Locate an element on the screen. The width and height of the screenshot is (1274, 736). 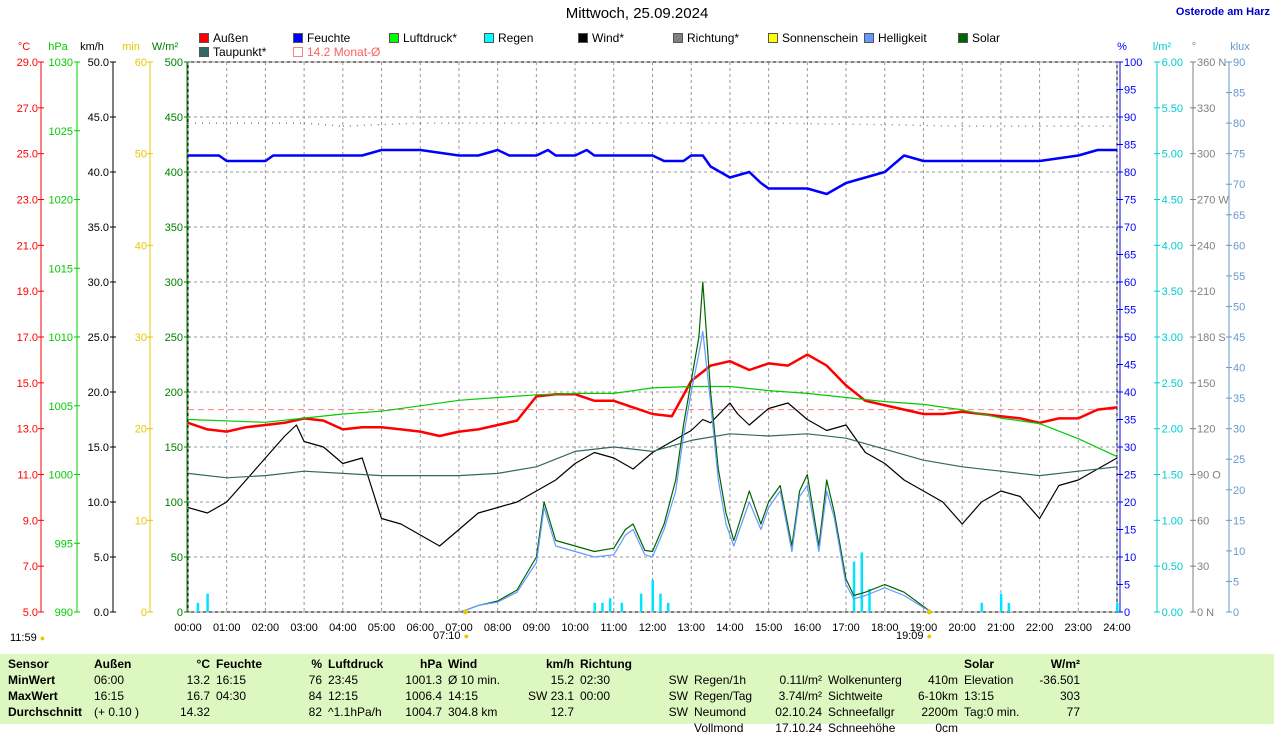
legend-item: Feuchte is located at coordinates (321, 38).